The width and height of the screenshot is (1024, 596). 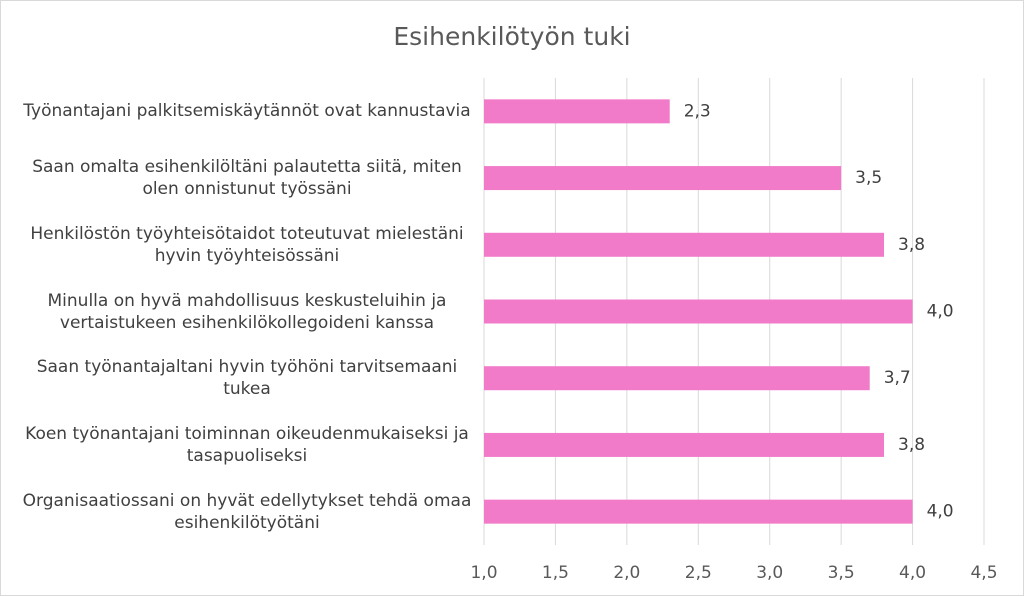 What do you see at coordinates (868, 178) in the screenshot?
I see `data-label: 3,5` at bounding box center [868, 178].